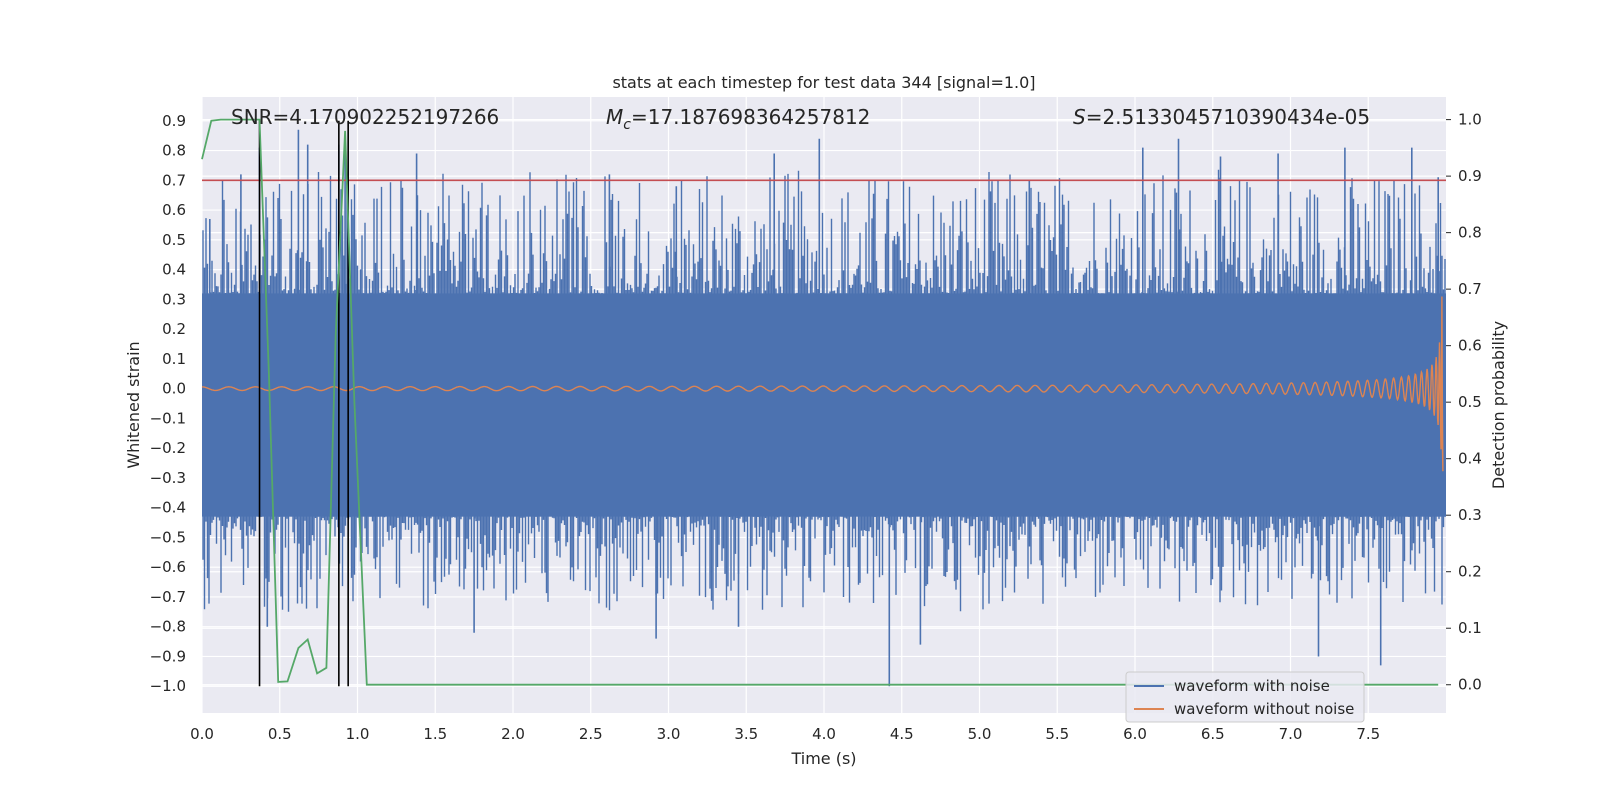 The width and height of the screenshot is (1600, 800). What do you see at coordinates (174, 299) in the screenshot?
I see `y-tick-label-left: 0.3` at bounding box center [174, 299].